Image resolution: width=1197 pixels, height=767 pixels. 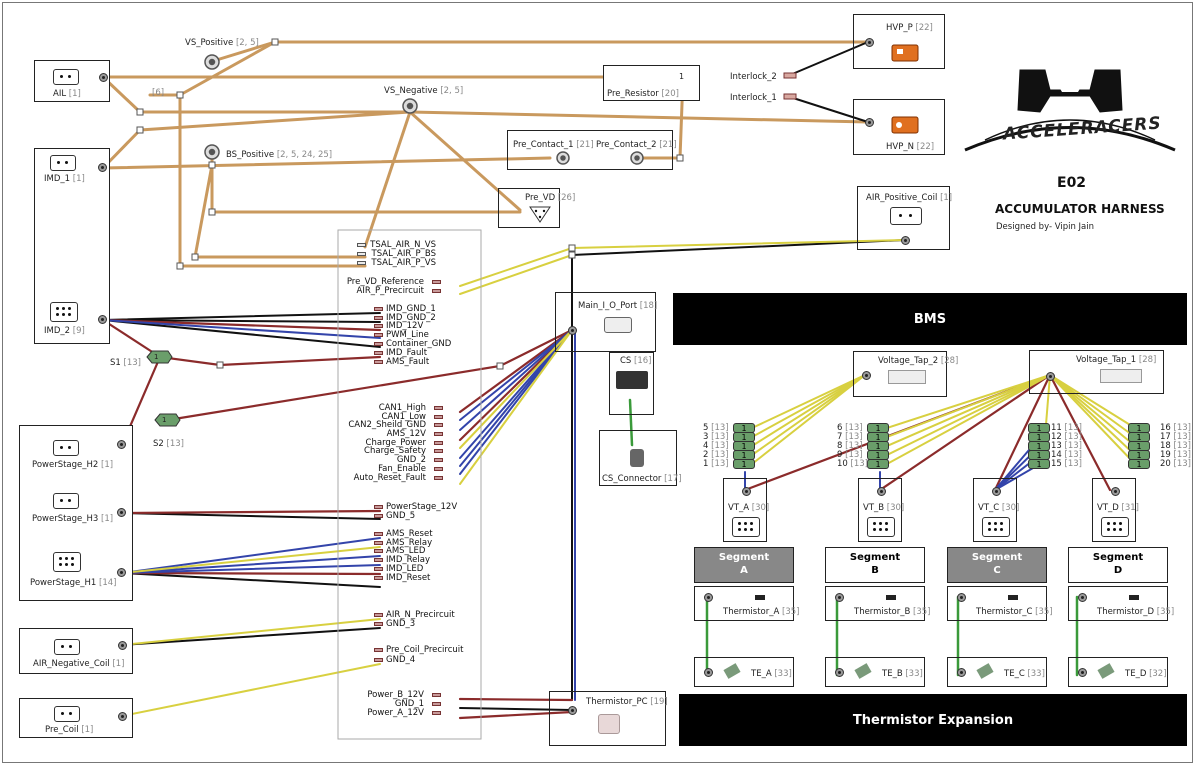 What do you see at coordinates (122, 716) in the screenshot?
I see `pre-coil-terminal` at bounding box center [122, 716].